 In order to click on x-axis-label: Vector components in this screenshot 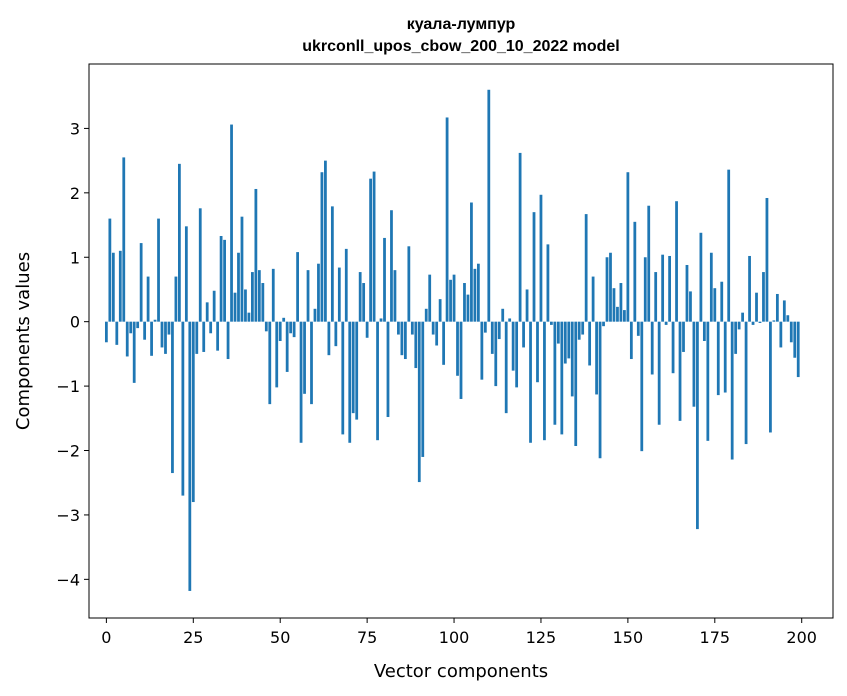, I will do `click(461, 671)`.